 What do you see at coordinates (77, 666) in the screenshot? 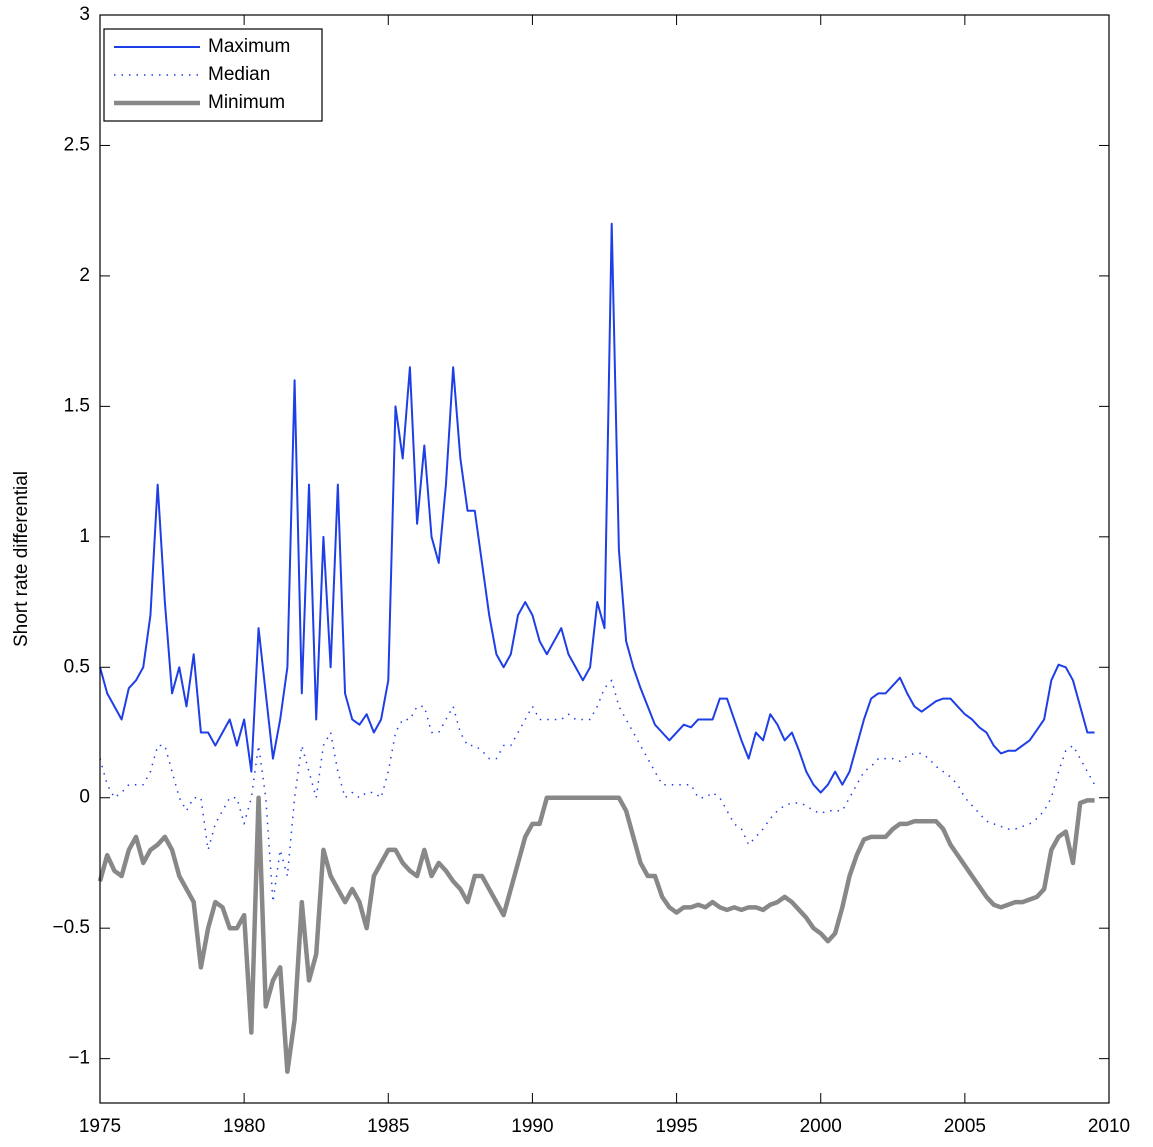
I see `y-tick-label: 0.5` at bounding box center [77, 666].